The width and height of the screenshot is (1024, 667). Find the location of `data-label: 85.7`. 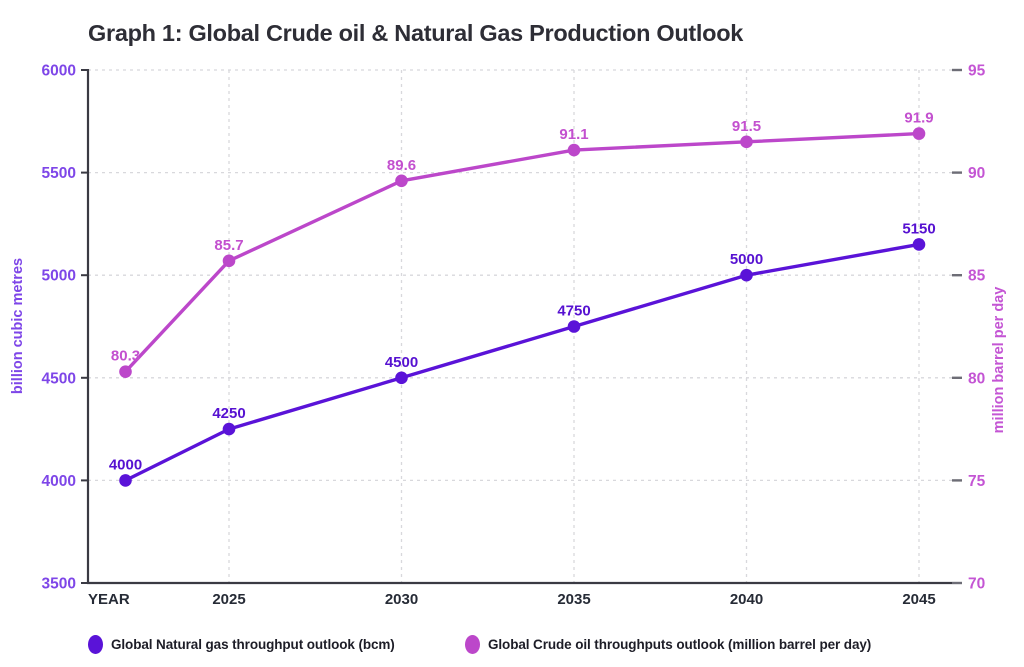

data-label: 85.7 is located at coordinates (228, 245).